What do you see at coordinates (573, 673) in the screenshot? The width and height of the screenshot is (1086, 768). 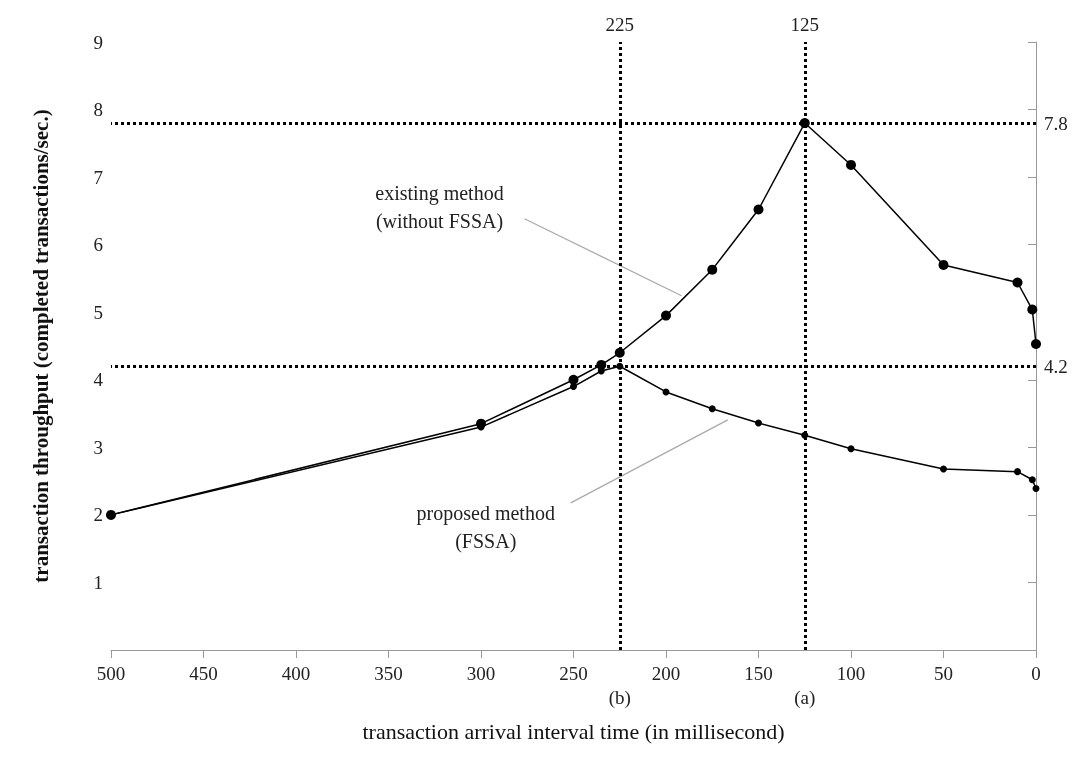 I see `x-tick-label: 250` at bounding box center [573, 673].